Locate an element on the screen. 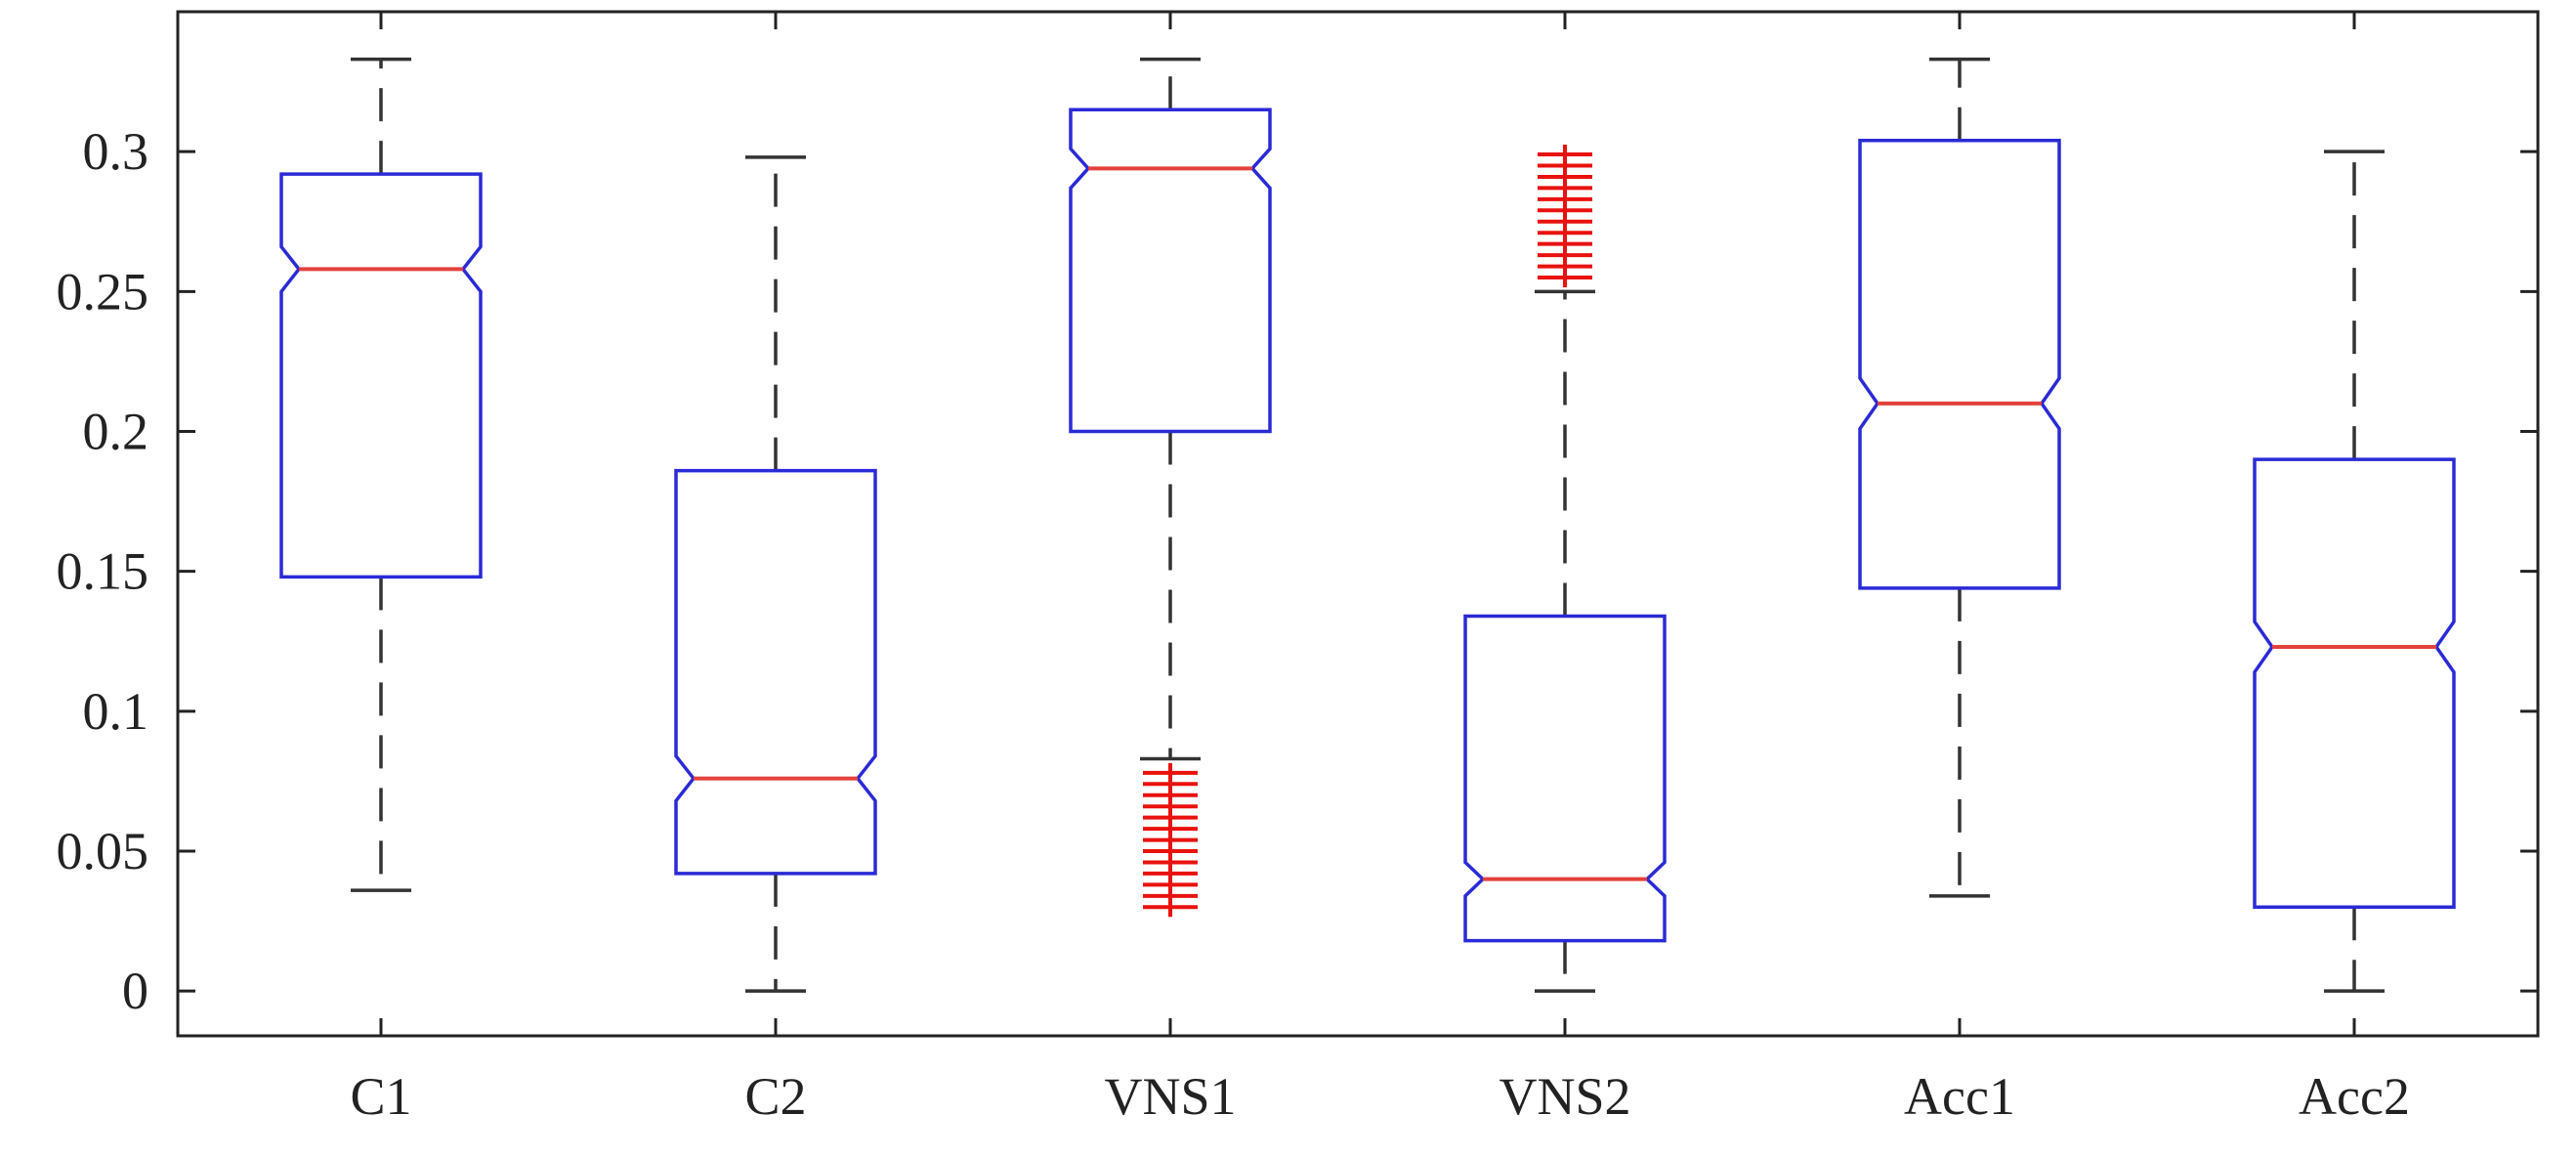 The width and height of the screenshot is (2576, 1157). box-c2 is located at coordinates (775, 574).